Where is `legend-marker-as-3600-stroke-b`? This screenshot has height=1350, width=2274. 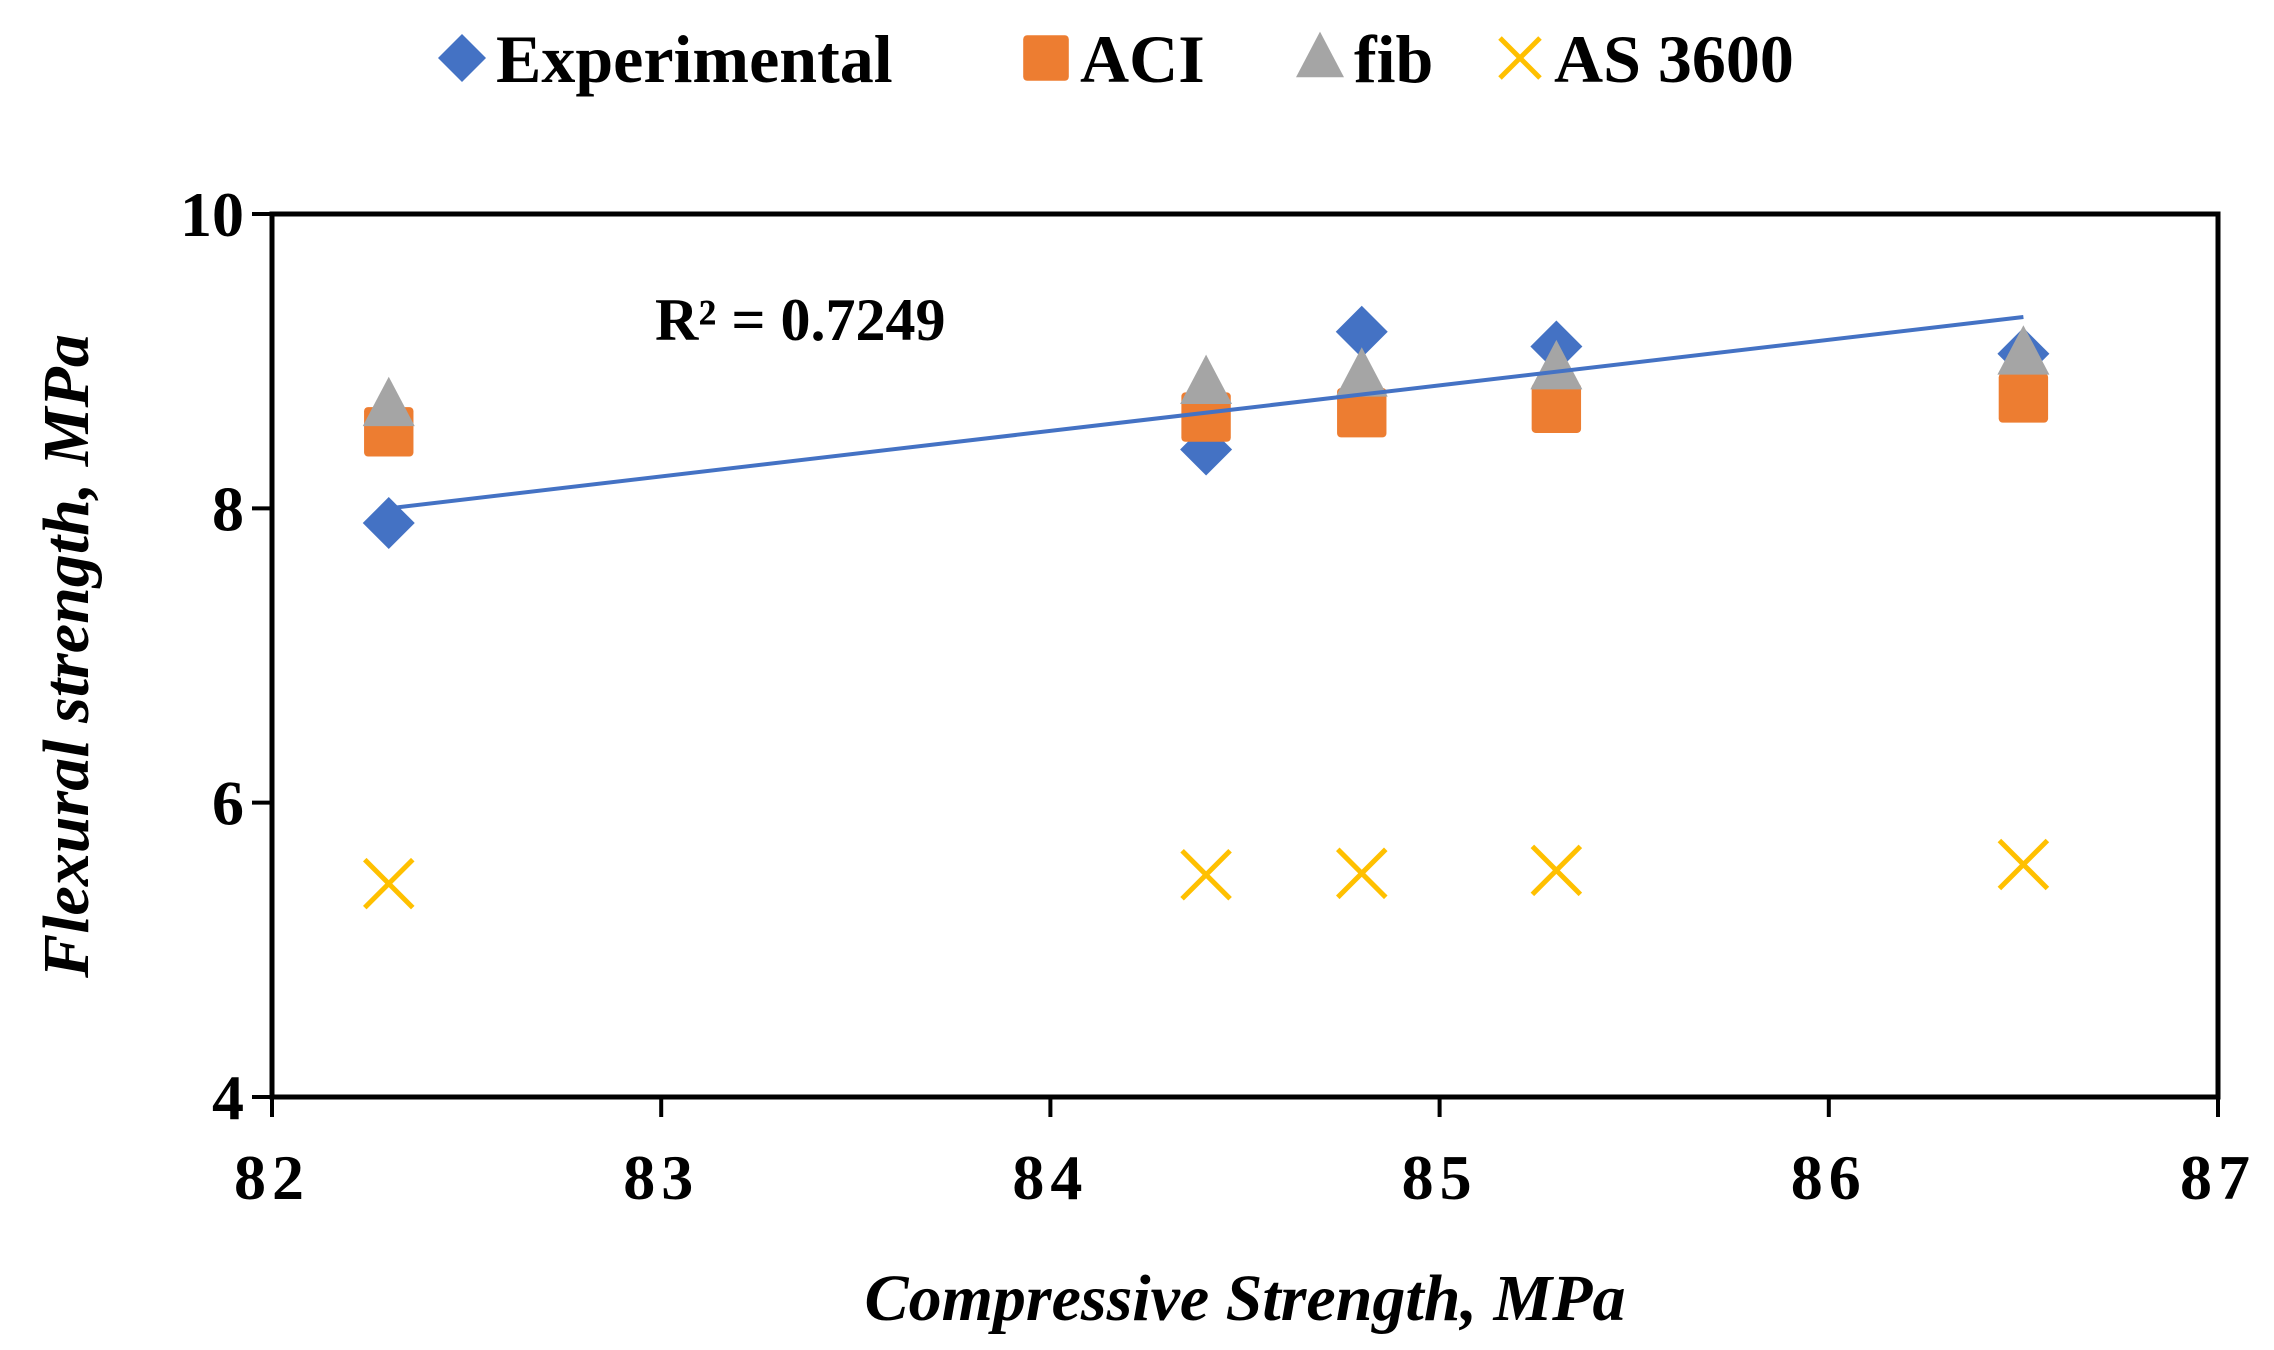 legend-marker-as-3600-stroke-b is located at coordinates (1520, 58).